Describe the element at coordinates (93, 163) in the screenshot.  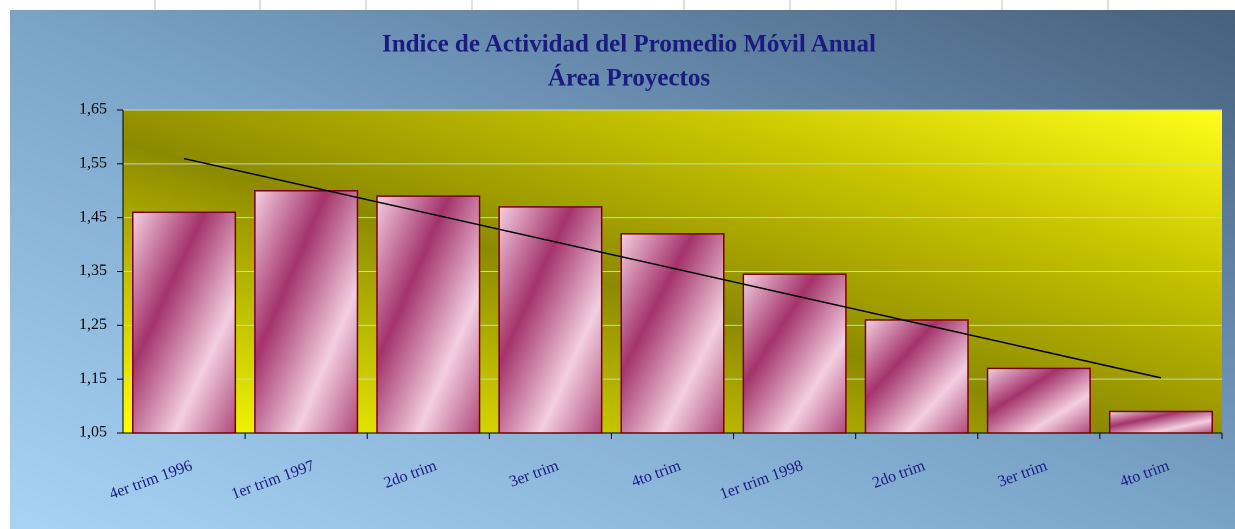
I see `y-tick-label: 1,55` at that location.